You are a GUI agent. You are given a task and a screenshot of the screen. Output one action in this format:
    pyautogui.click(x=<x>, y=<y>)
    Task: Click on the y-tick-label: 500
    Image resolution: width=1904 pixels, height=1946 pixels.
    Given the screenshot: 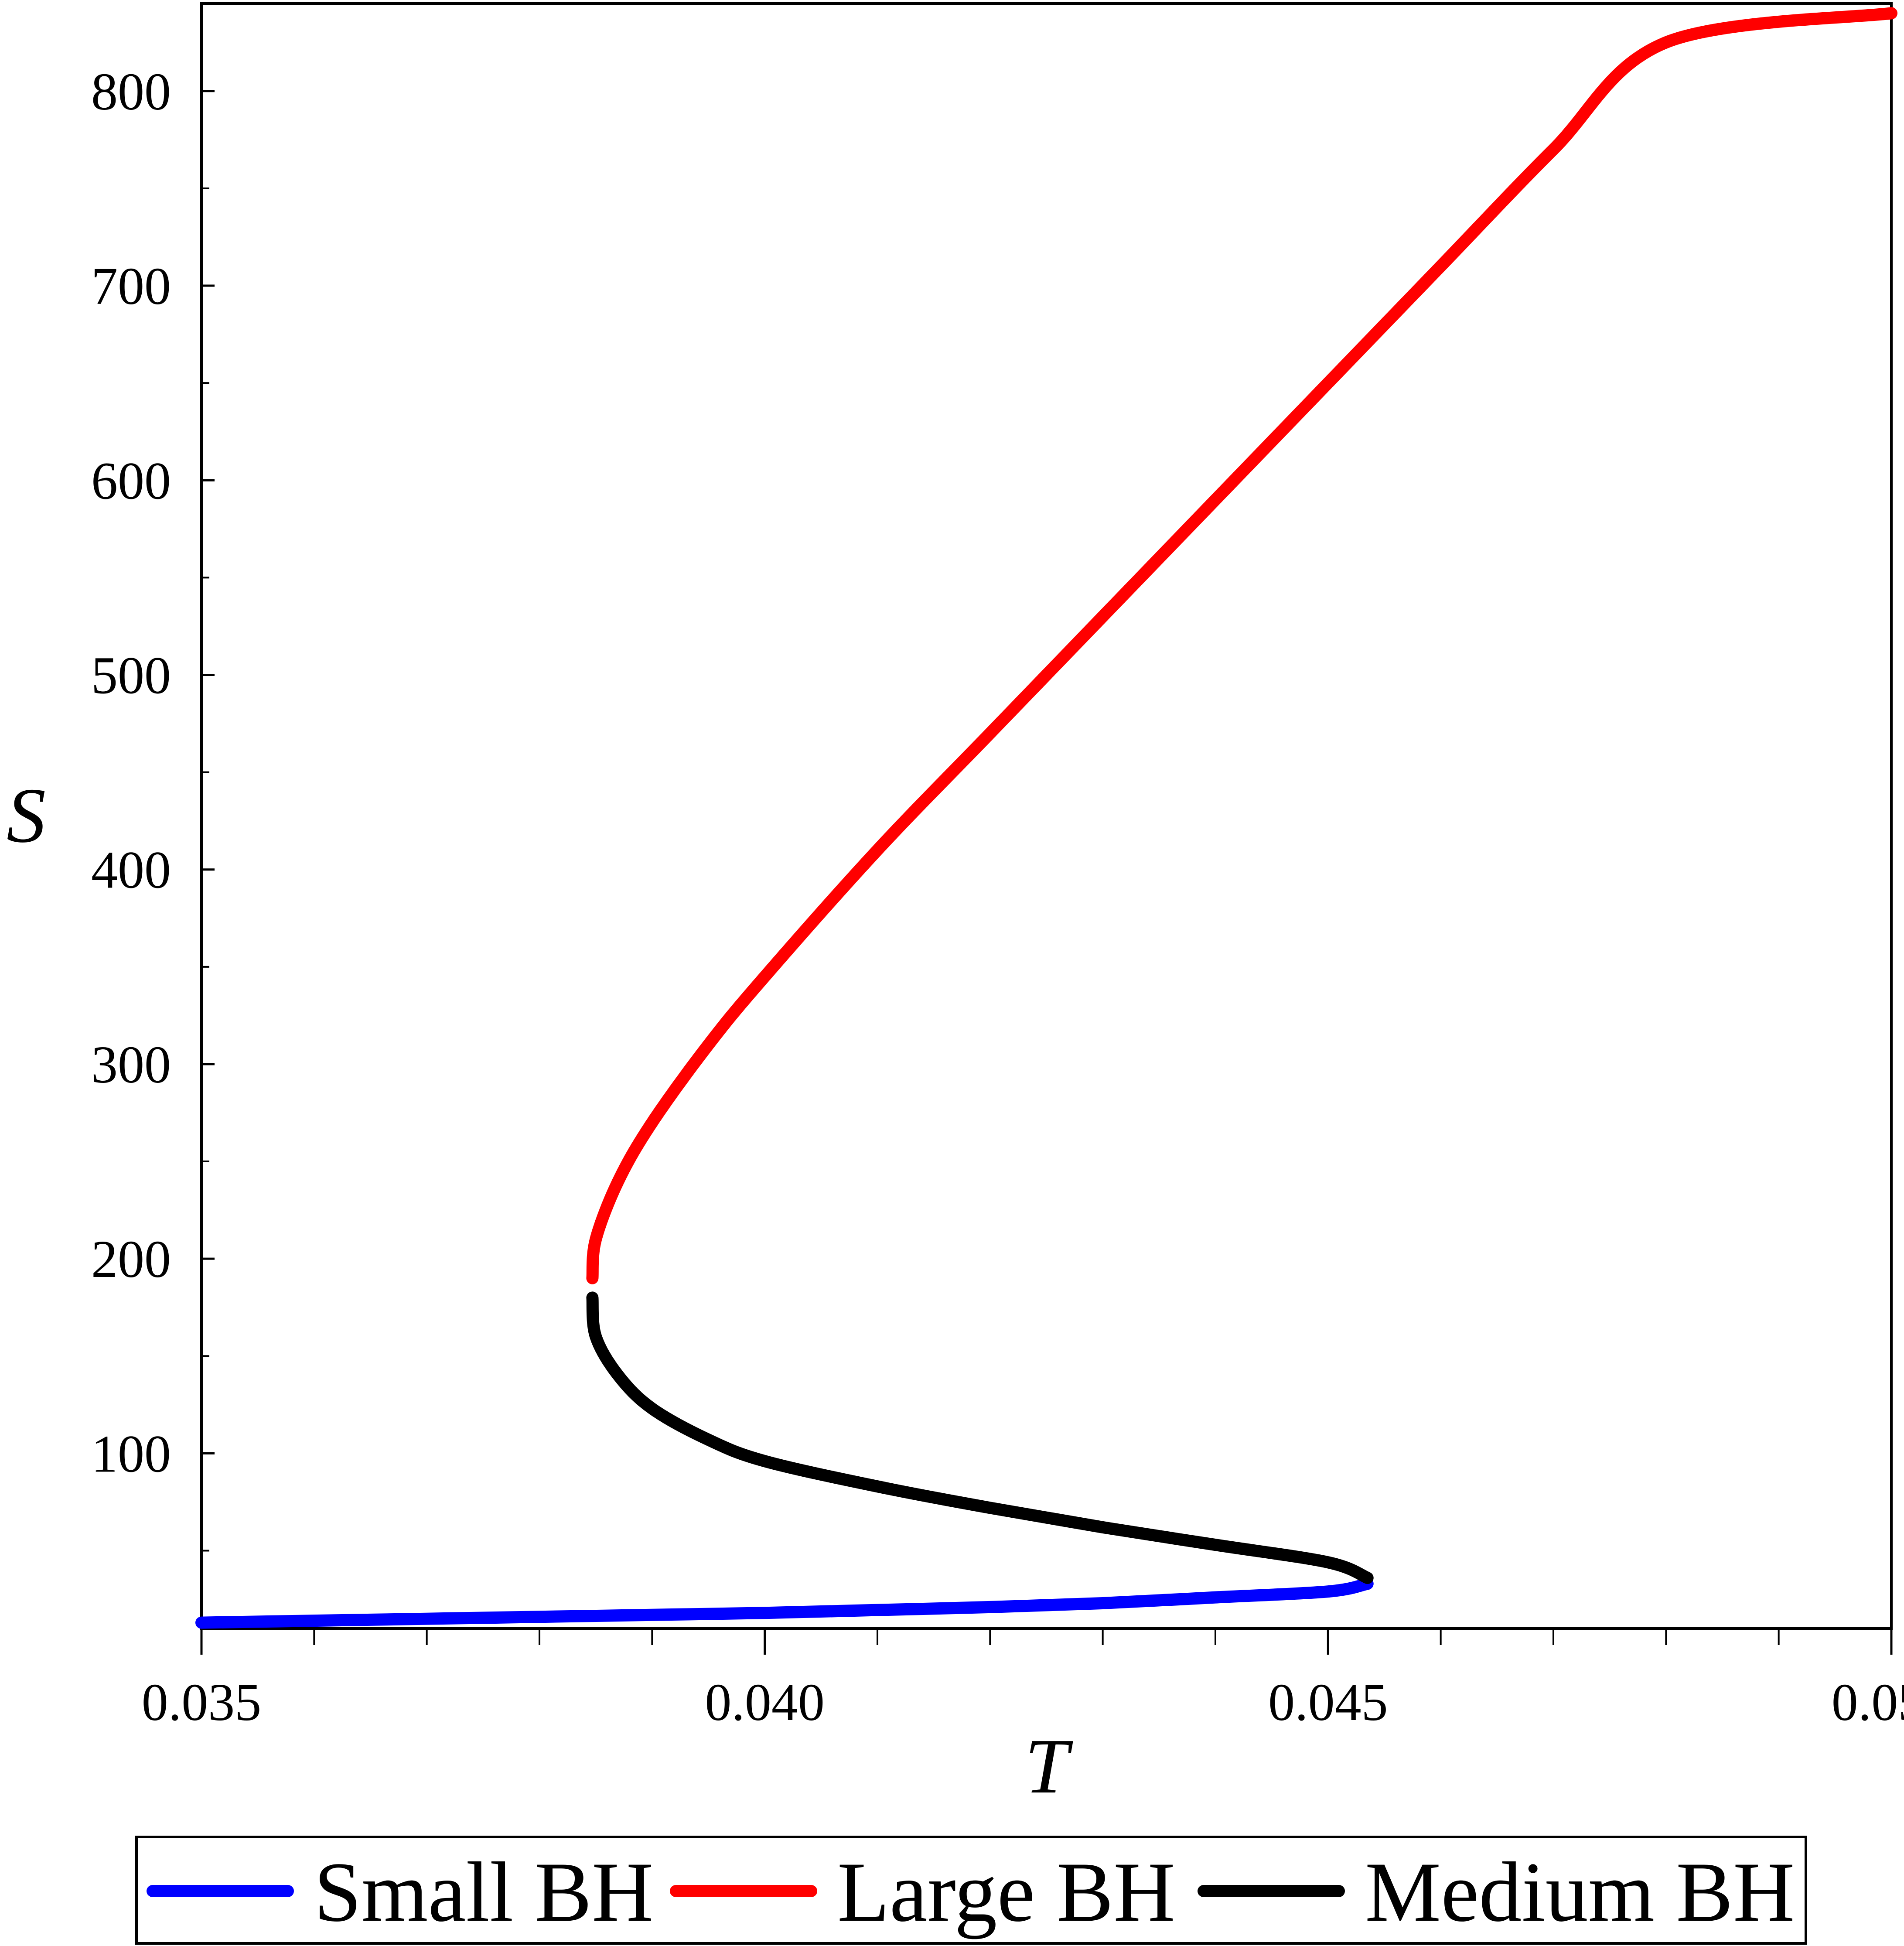 What is the action you would take?
    pyautogui.click(x=131, y=675)
    